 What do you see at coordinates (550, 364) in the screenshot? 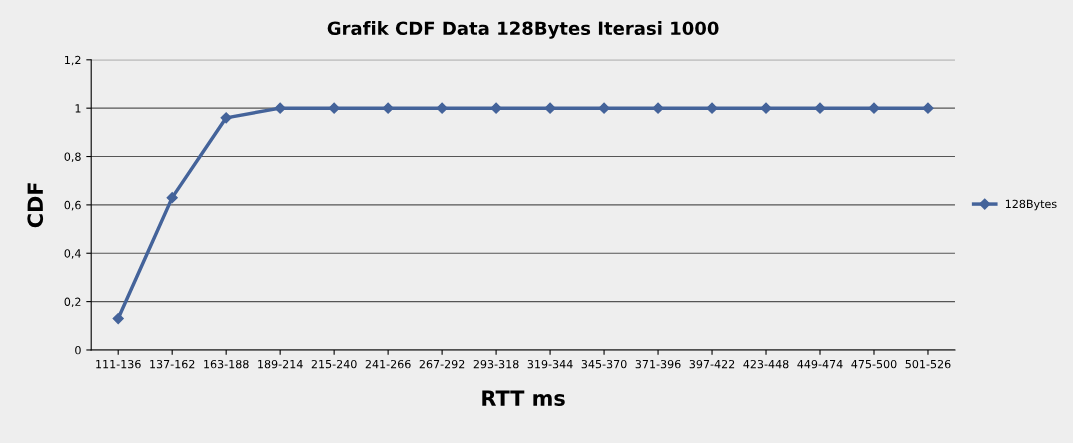
I see `x-tick-label: 319-344` at bounding box center [550, 364].